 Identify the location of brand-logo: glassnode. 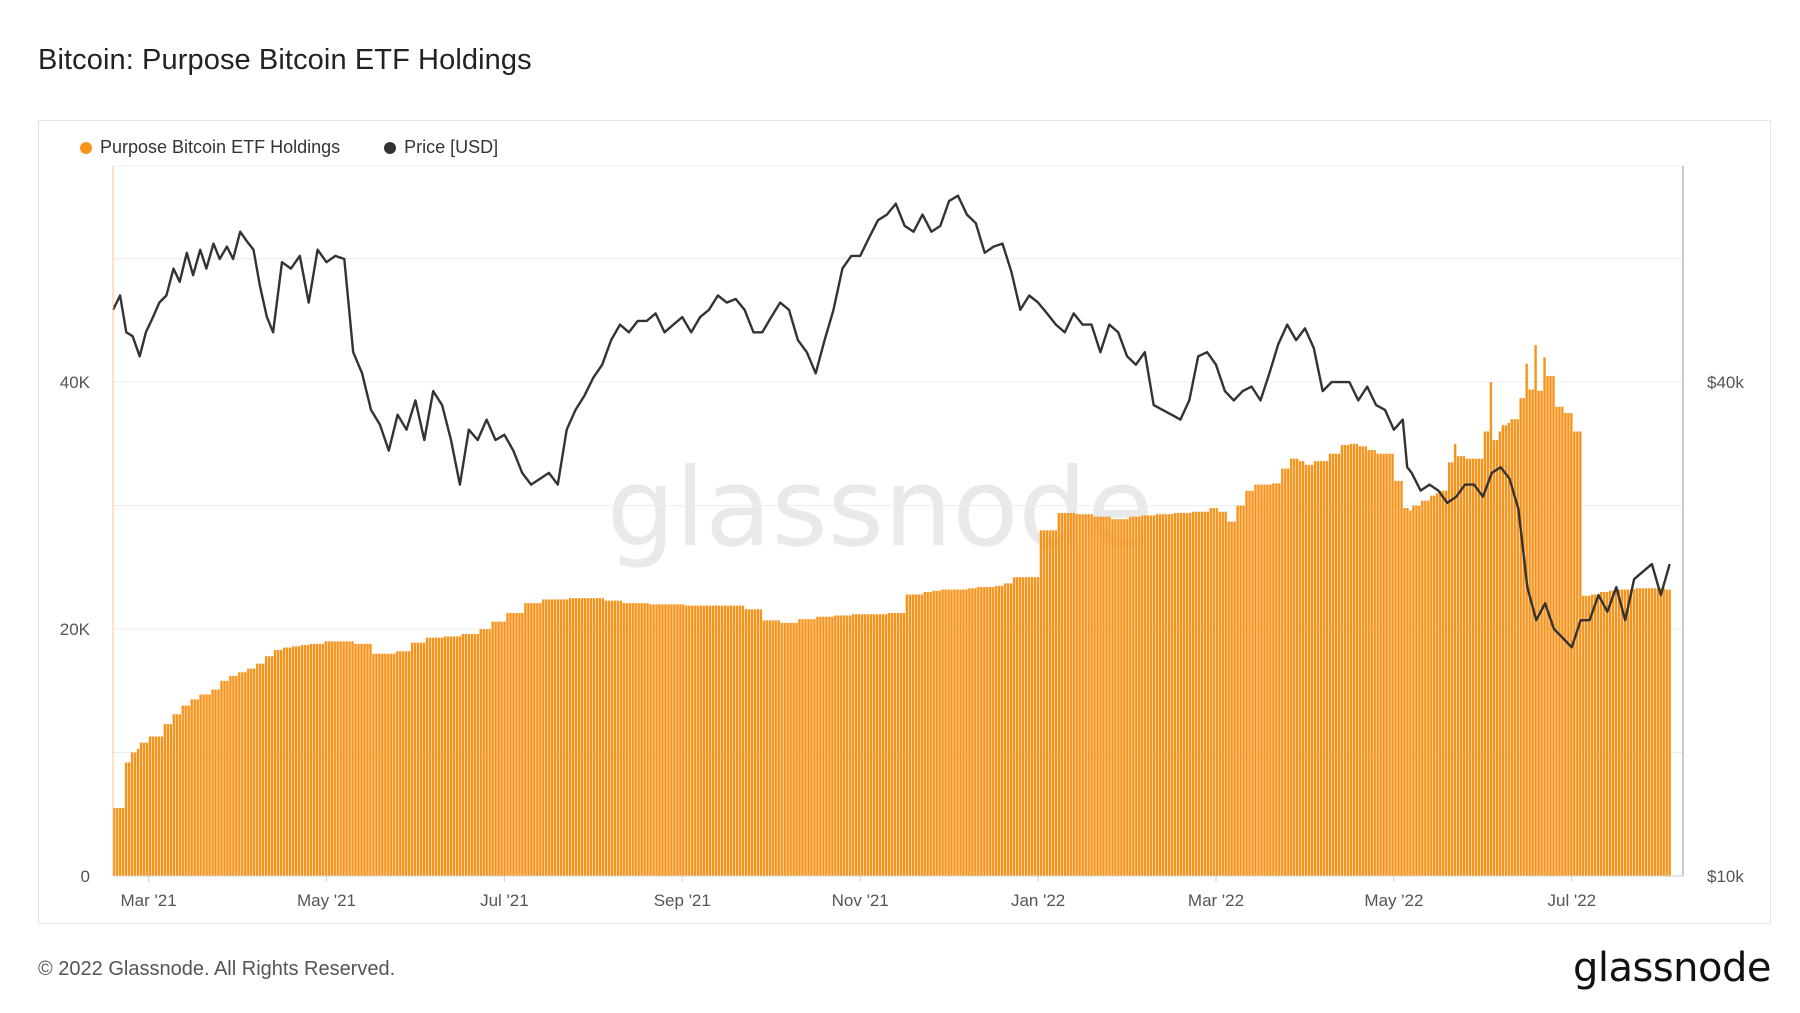
(1672, 968).